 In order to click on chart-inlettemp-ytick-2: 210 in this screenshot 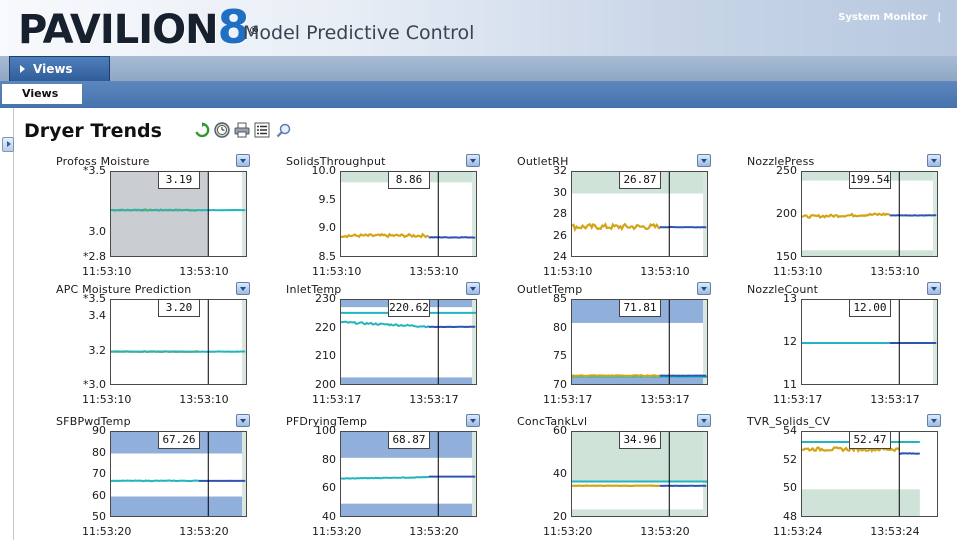, I will do `click(325, 356)`.